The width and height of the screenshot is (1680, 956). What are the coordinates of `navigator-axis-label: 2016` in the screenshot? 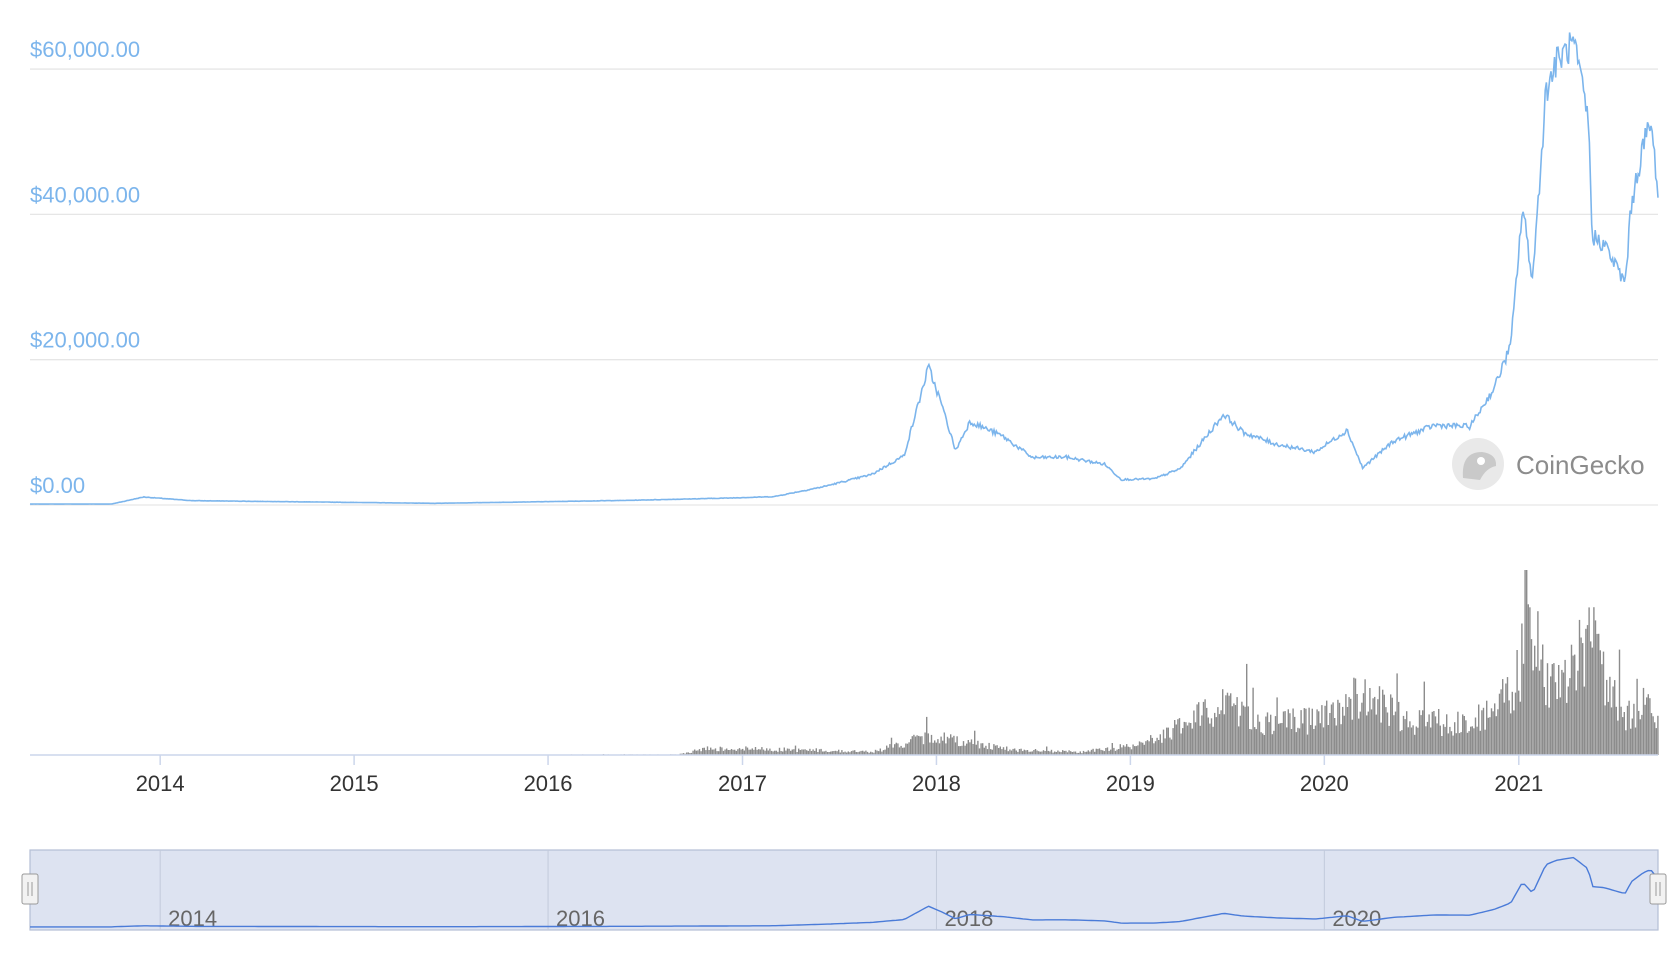 It's located at (580, 918).